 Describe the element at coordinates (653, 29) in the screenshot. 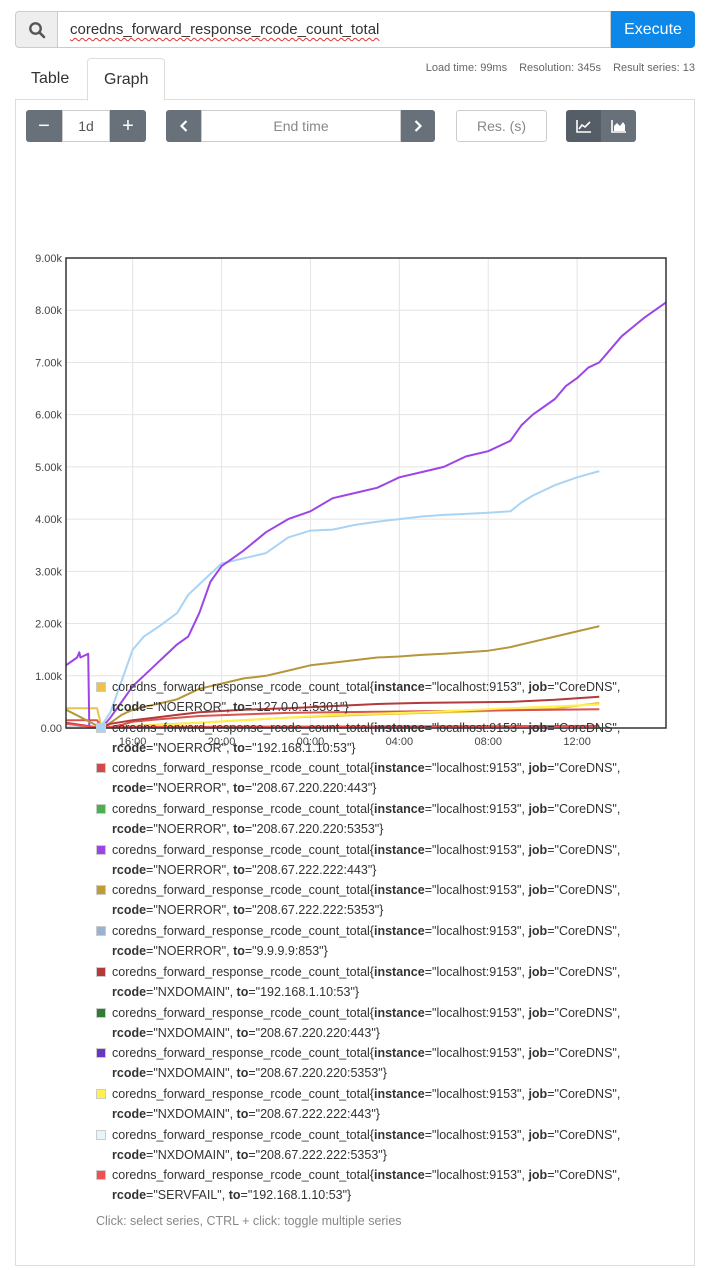

I see `execute-button: Execute` at that location.